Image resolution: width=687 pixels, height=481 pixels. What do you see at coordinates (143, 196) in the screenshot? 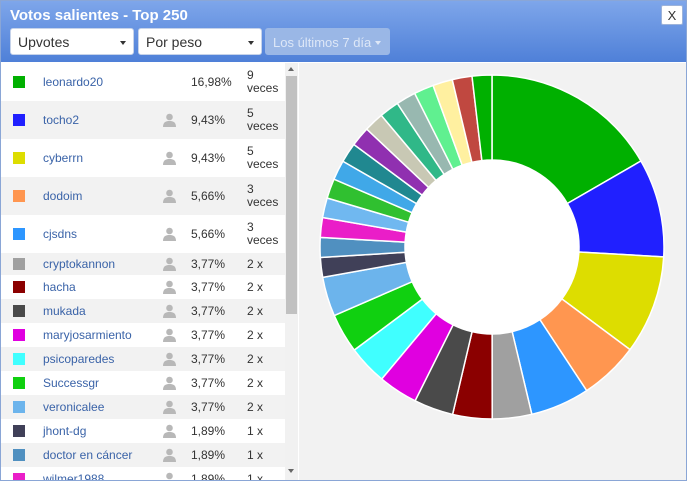
I see `list-item: dodoim 5,66% 3 veces` at bounding box center [143, 196].